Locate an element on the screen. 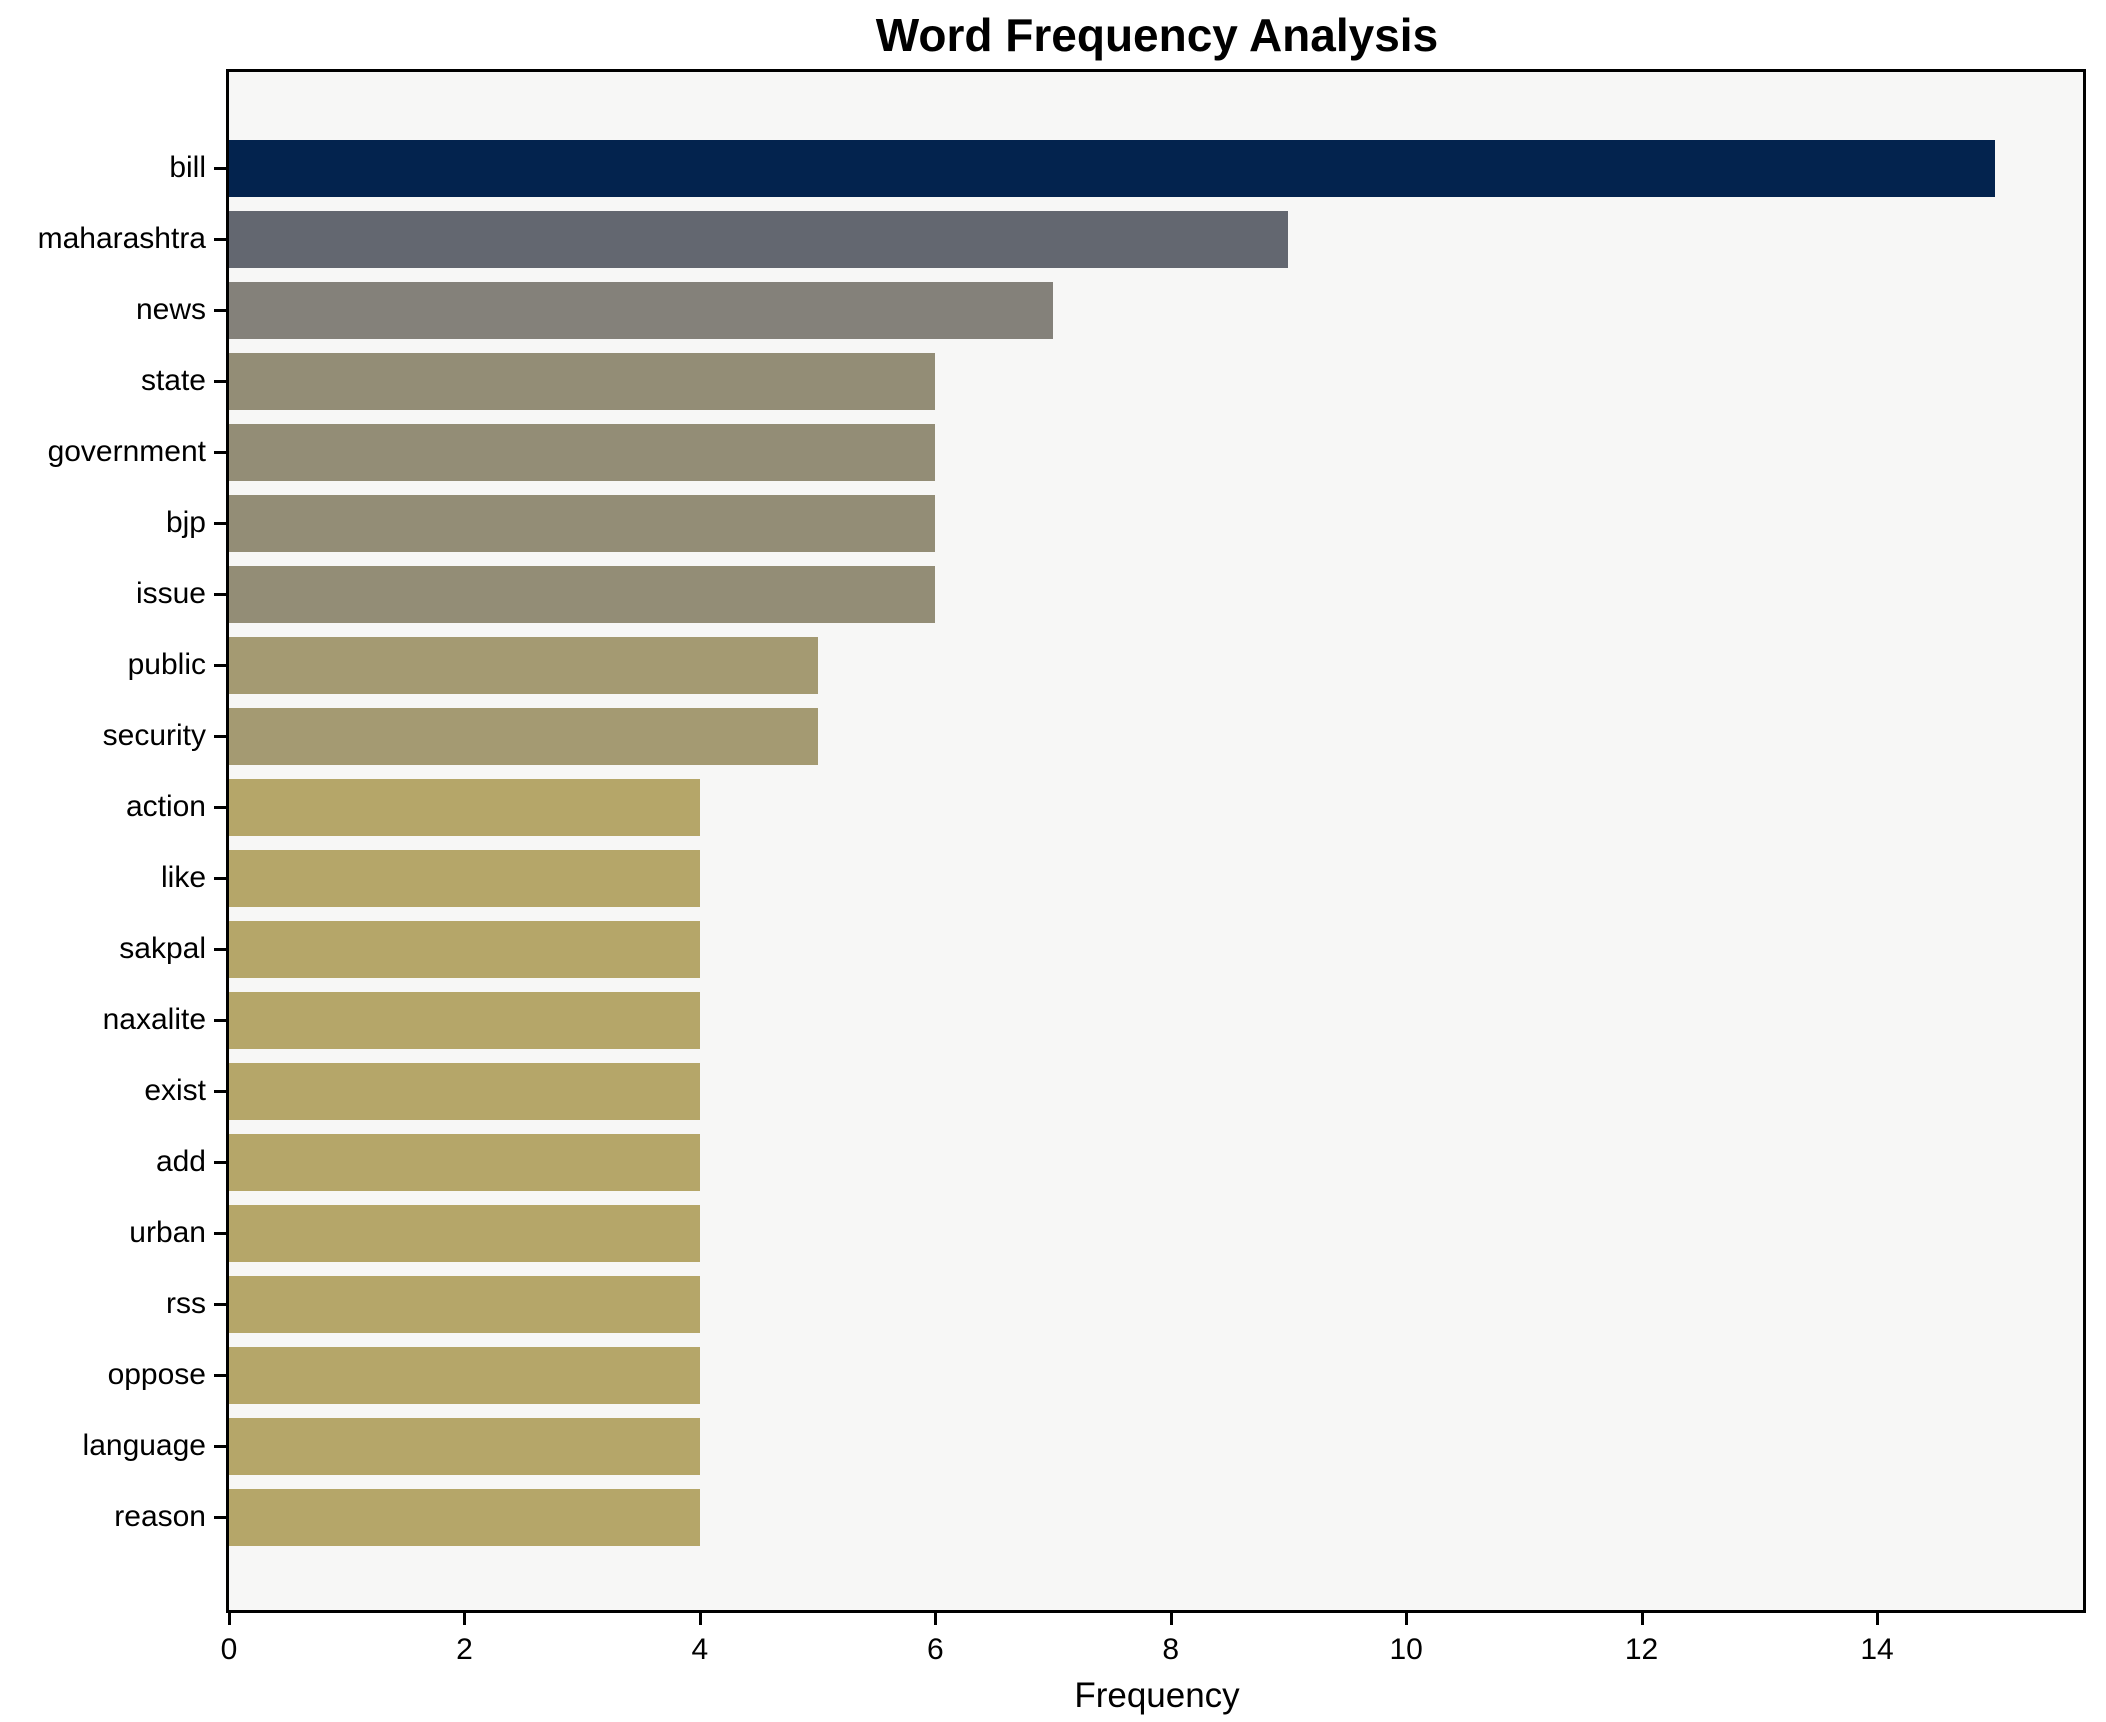 The image size is (2106, 1722). bar-exist is located at coordinates (464, 1091).